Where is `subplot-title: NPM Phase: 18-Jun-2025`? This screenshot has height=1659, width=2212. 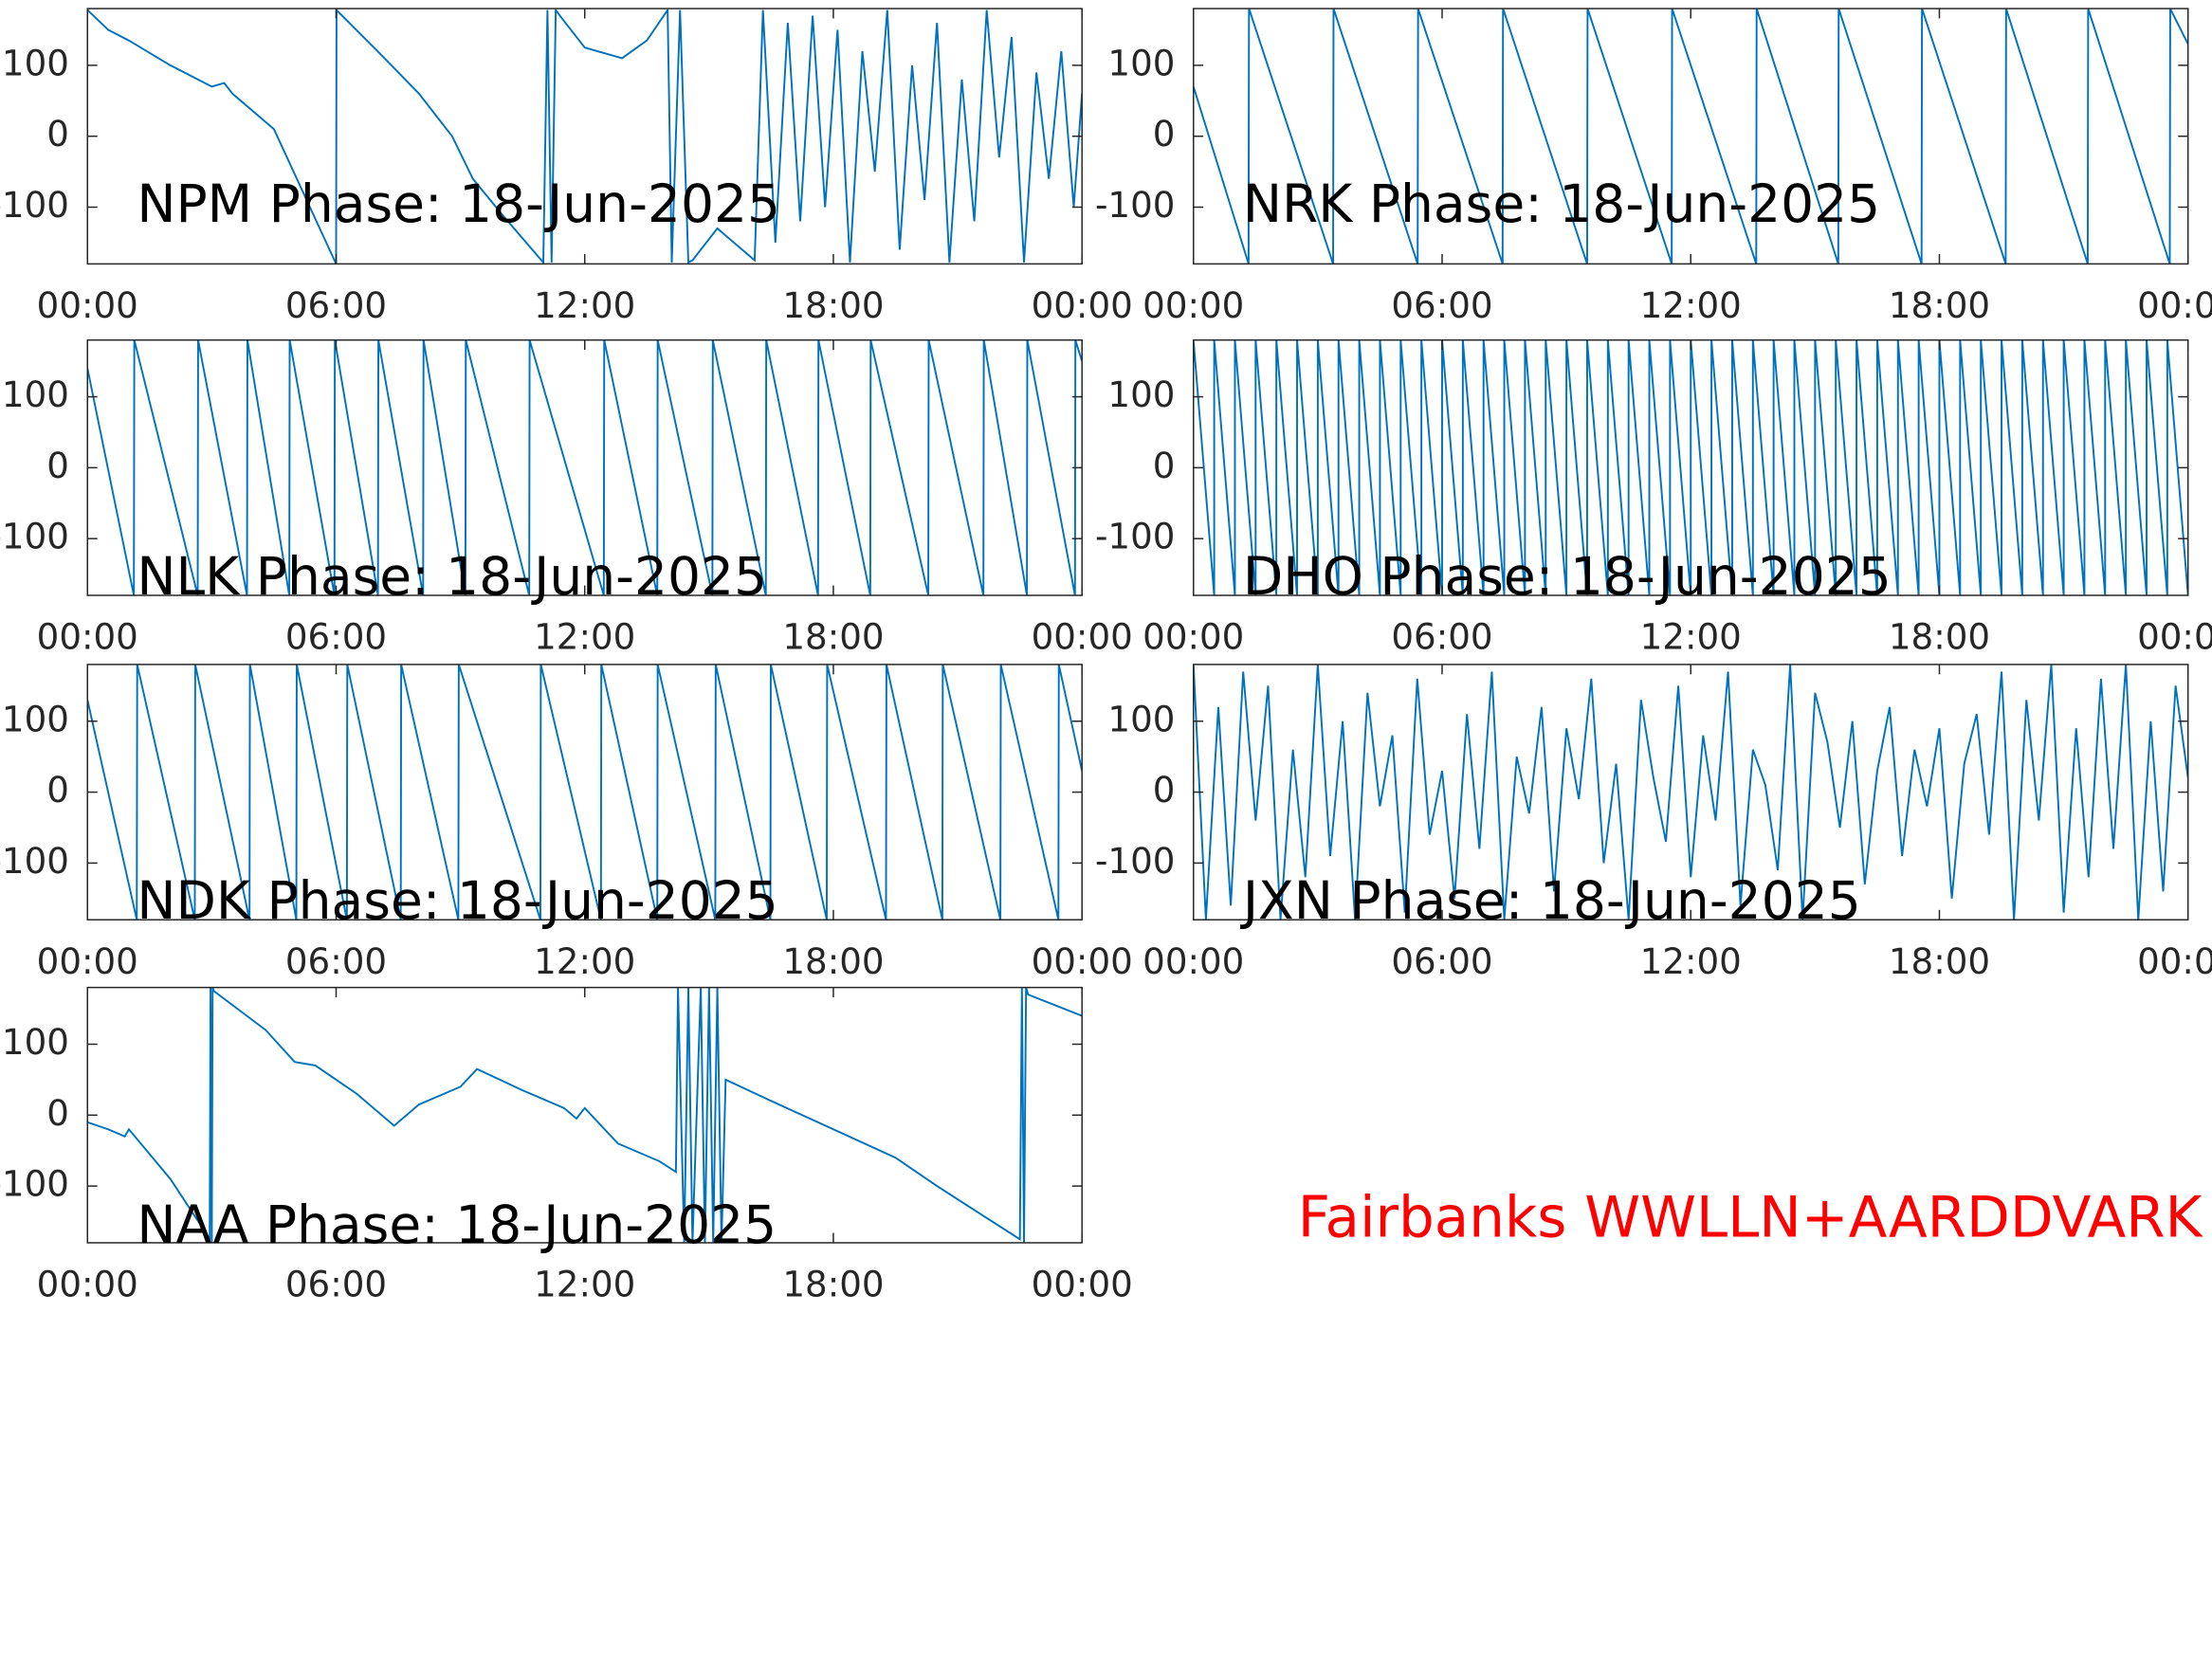 subplot-title: NPM Phase: 18-Jun-2025 is located at coordinates (458, 203).